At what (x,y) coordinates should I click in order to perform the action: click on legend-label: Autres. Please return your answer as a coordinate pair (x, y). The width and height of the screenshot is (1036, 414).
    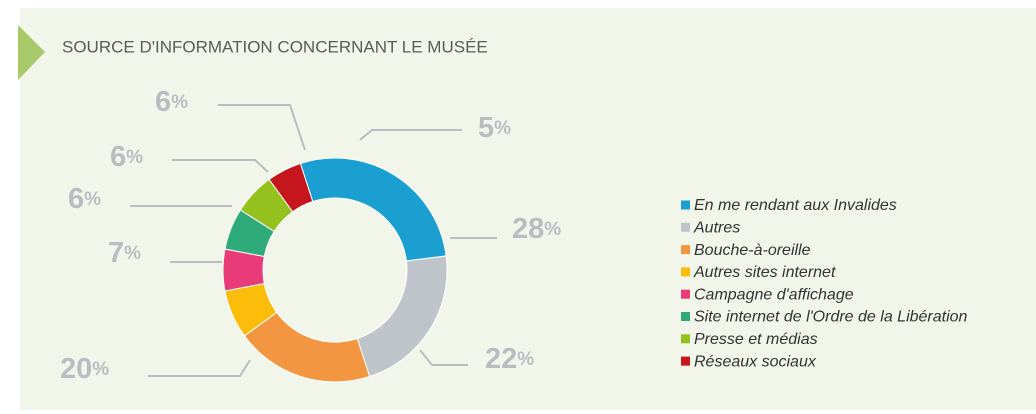
    Looking at the image, I should click on (716, 228).